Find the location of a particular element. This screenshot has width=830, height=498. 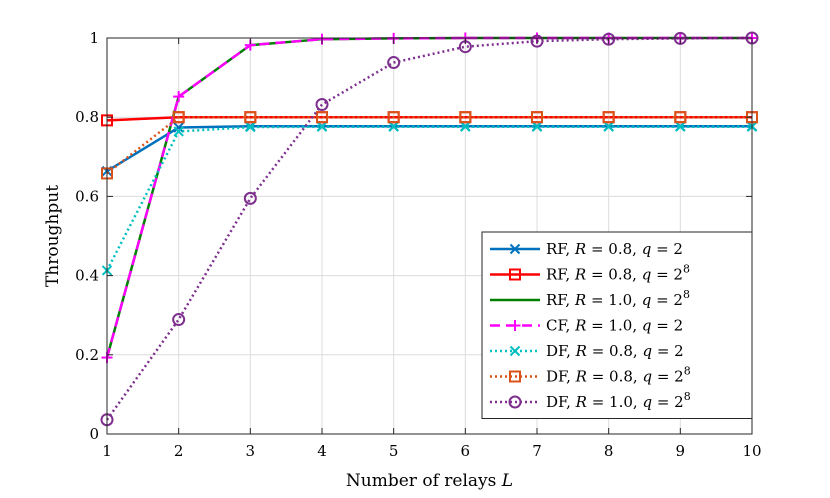

x-tick-label: 2 is located at coordinates (179, 451).